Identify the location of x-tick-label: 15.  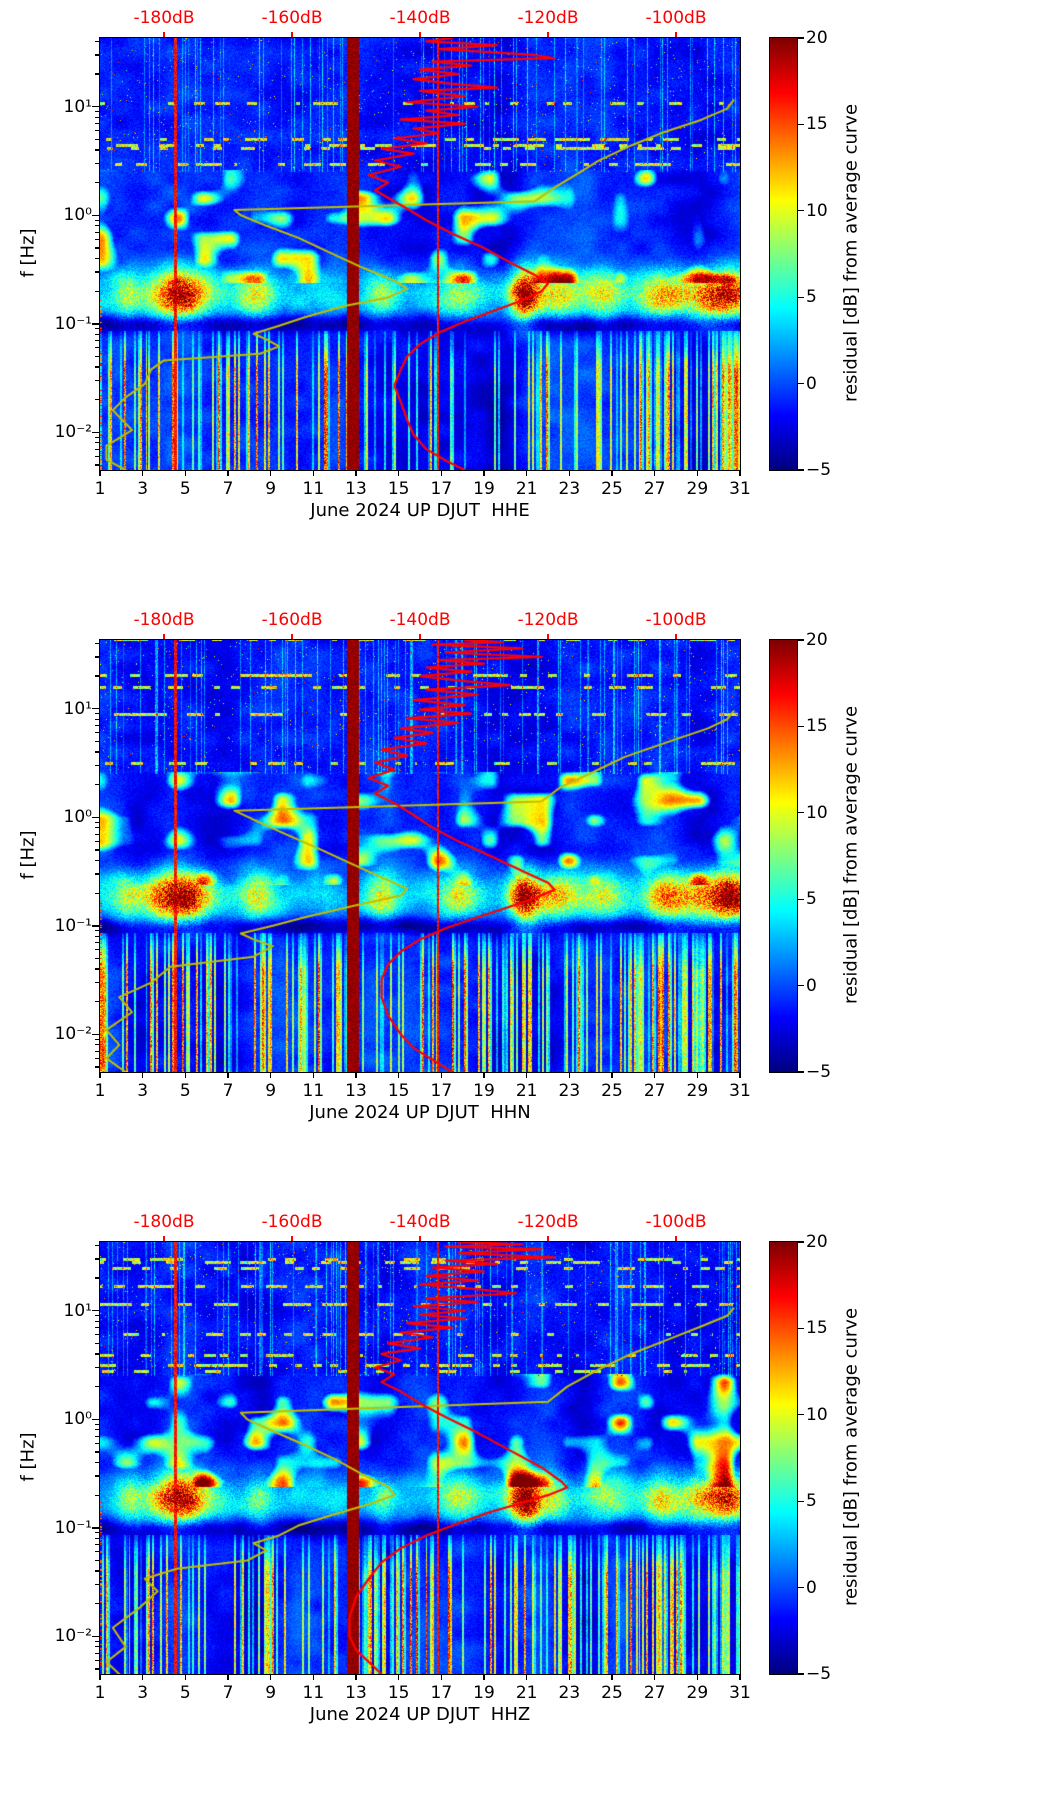
(398, 1091).